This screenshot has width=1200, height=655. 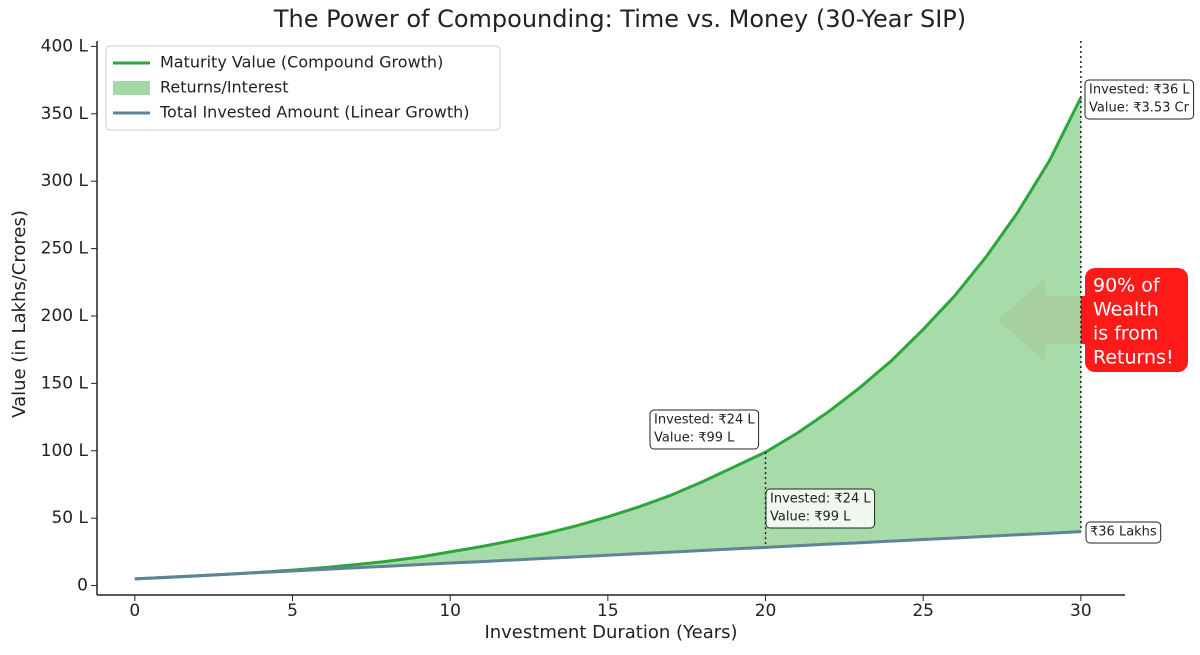 What do you see at coordinates (65, 114) in the screenshot?
I see `y-tick-label: 350 L` at bounding box center [65, 114].